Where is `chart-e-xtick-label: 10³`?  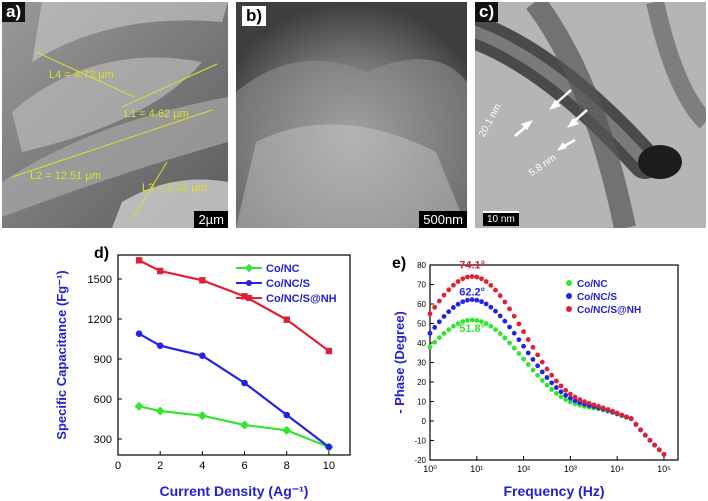 chart-e-xtick-label: 10³ is located at coordinates (570, 469).